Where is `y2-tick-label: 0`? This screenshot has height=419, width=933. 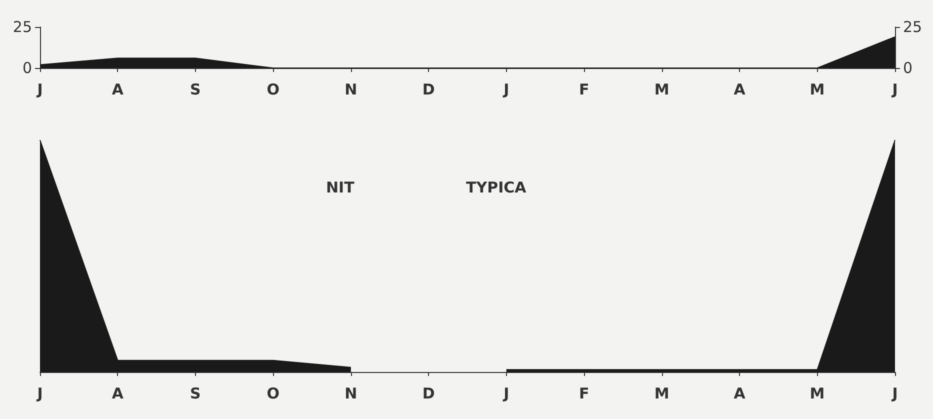 y2-tick-label: 0 is located at coordinates (908, 68).